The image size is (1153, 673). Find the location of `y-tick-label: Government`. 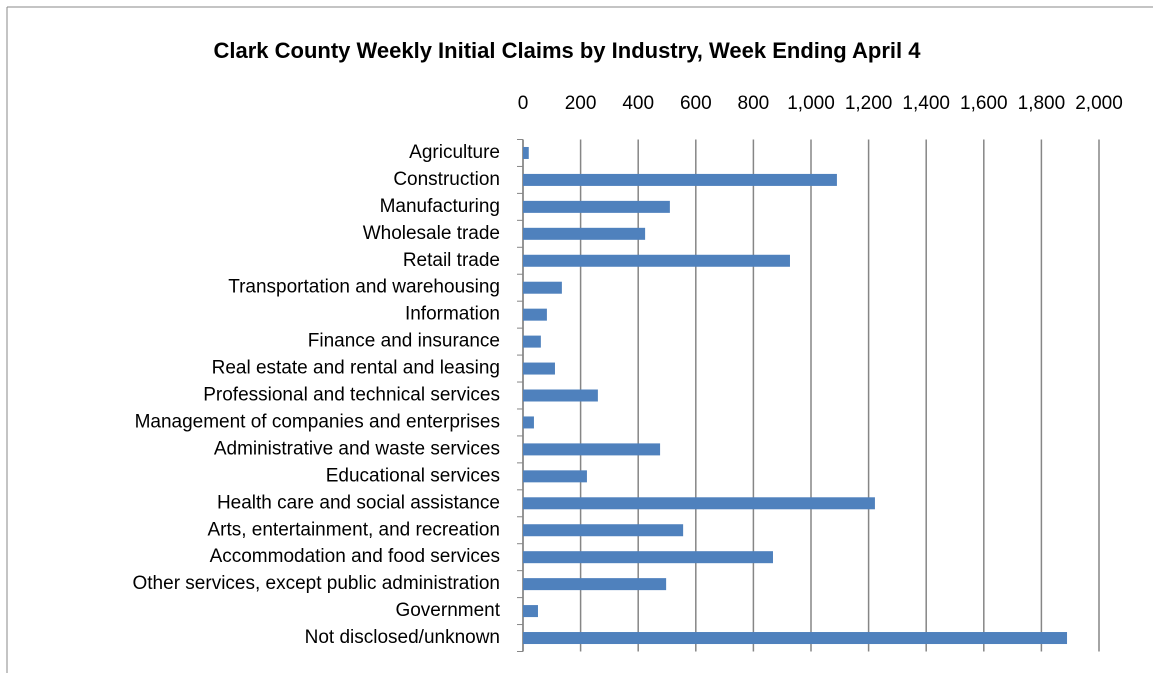

y-tick-label: Government is located at coordinates (447, 610).